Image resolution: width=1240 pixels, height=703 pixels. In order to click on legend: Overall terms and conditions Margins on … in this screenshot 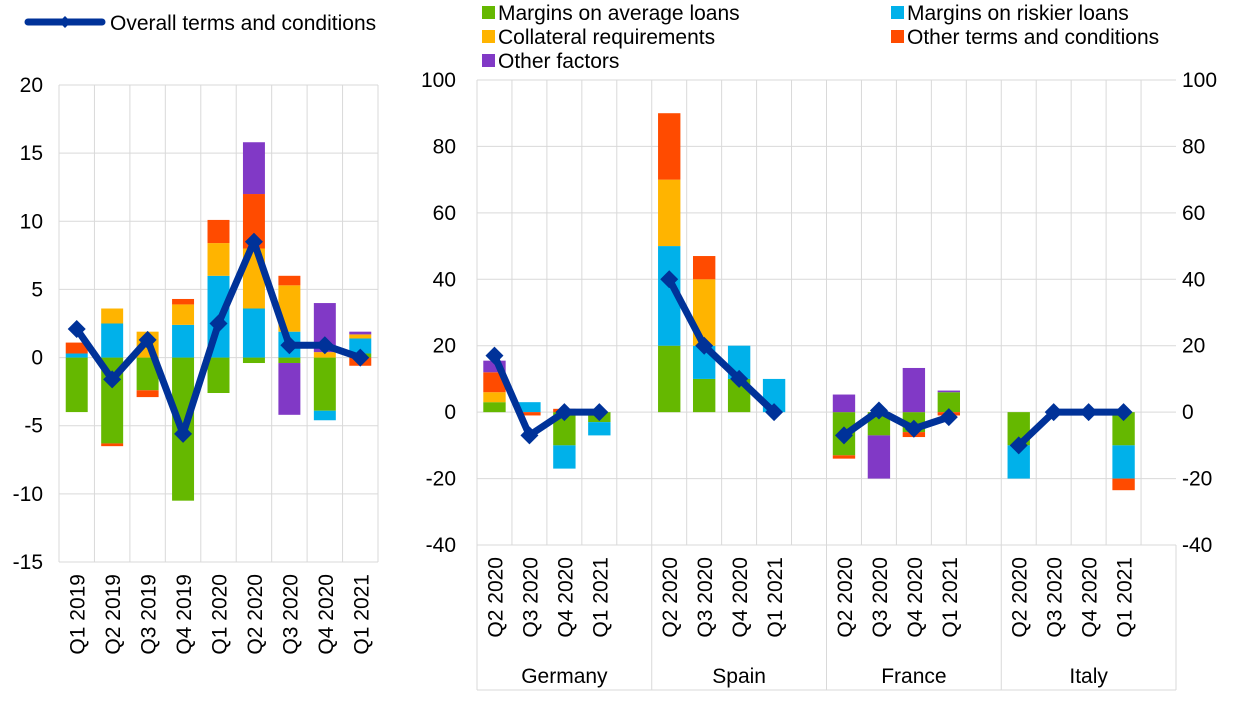, I will do `click(591, 37)`.